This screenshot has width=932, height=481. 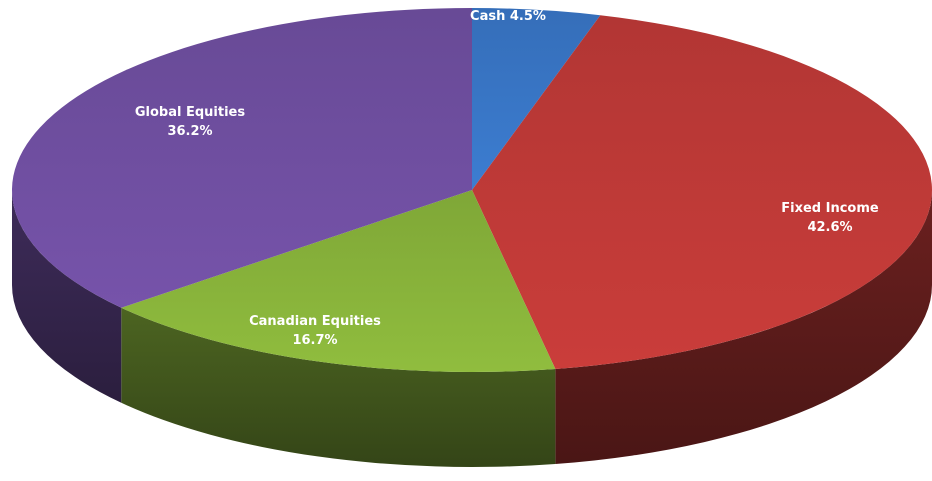 I want to click on pie-slice-cash, so click(x=536, y=99).